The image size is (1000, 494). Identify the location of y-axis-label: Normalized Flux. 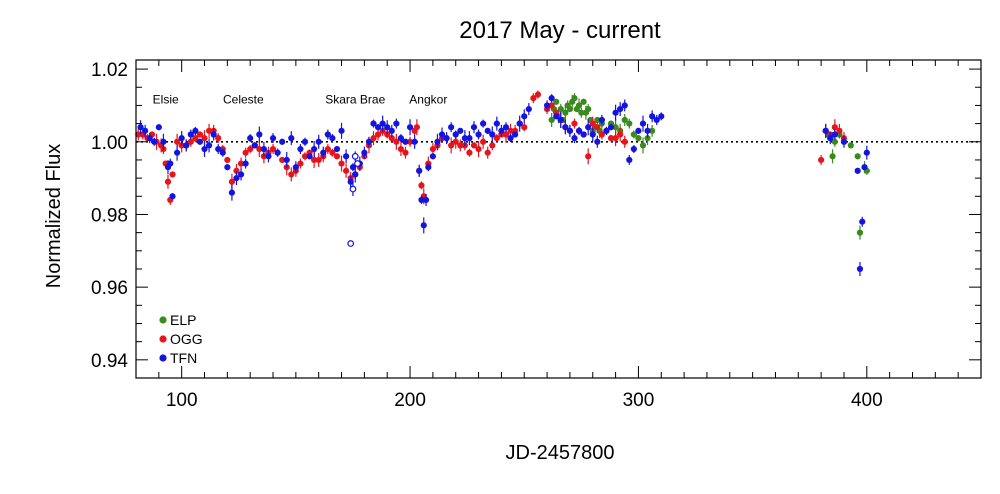
(54, 216).